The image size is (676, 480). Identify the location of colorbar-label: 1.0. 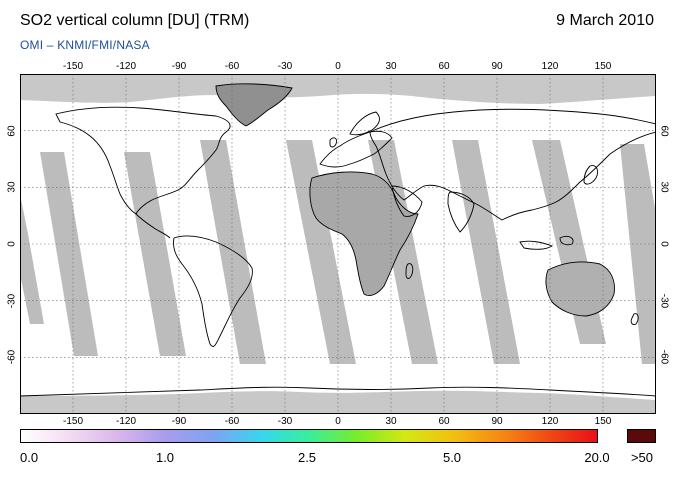
(165, 457).